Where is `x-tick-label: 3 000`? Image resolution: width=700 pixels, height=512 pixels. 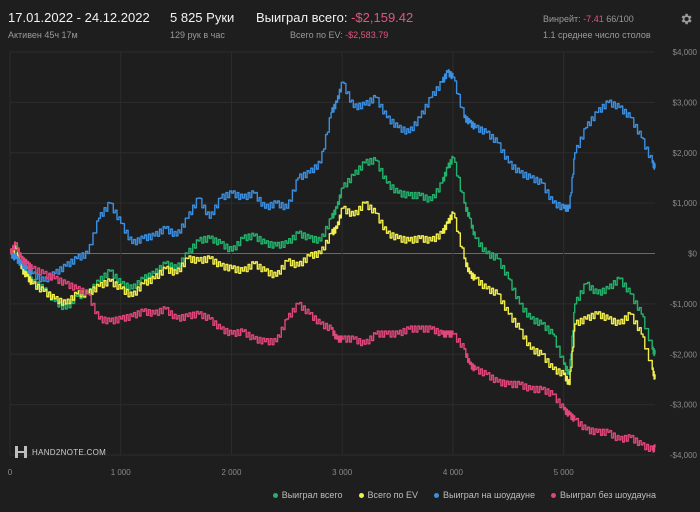
x-tick-label: 3 000 is located at coordinates (342, 472).